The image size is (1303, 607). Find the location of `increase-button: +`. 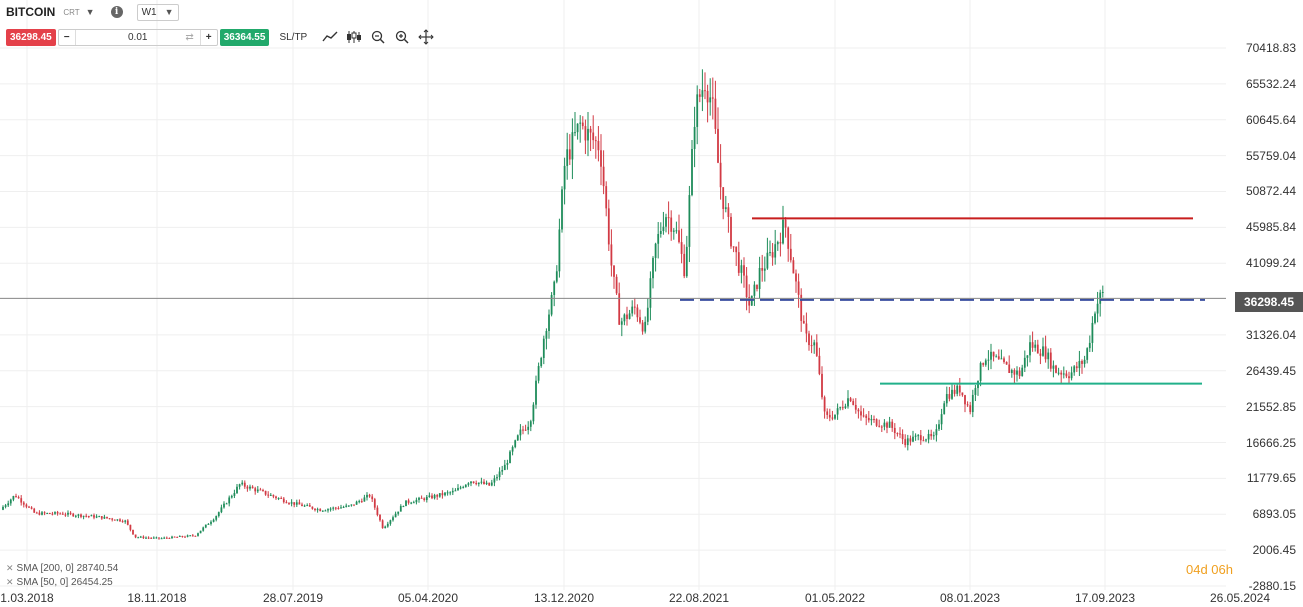

increase-button: + is located at coordinates (208, 37).